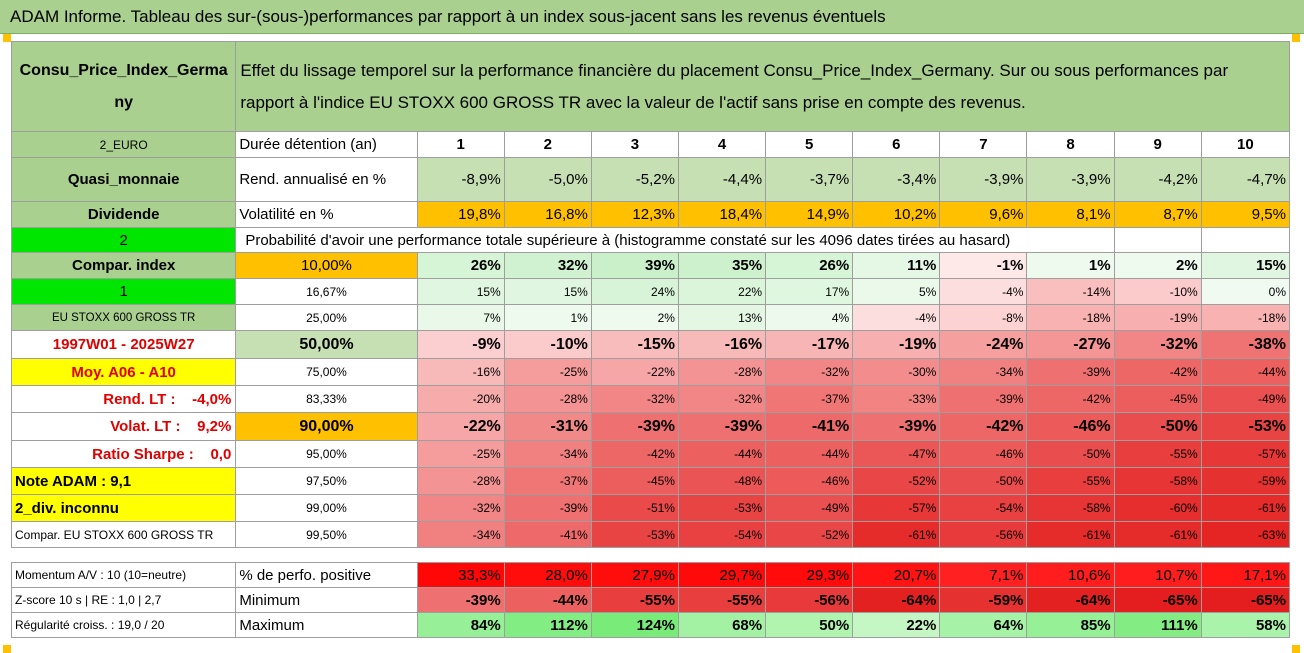 The width and height of the screenshot is (1304, 653). What do you see at coordinates (983, 625) in the screenshot?
I see `maximum-value: 64%` at bounding box center [983, 625].